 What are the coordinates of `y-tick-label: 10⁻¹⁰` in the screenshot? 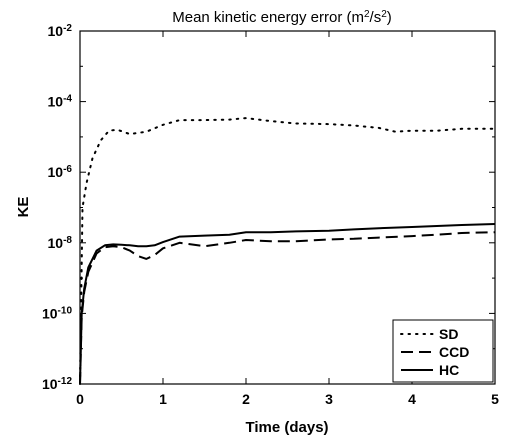 It's located at (57, 313).